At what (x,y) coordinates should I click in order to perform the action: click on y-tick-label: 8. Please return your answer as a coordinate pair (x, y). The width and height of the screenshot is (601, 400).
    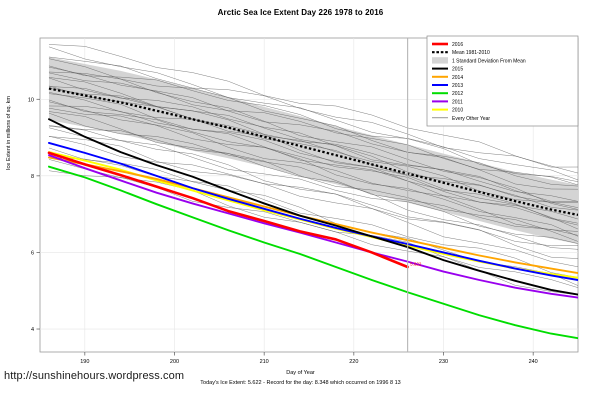
    Looking at the image, I should click on (32, 177).